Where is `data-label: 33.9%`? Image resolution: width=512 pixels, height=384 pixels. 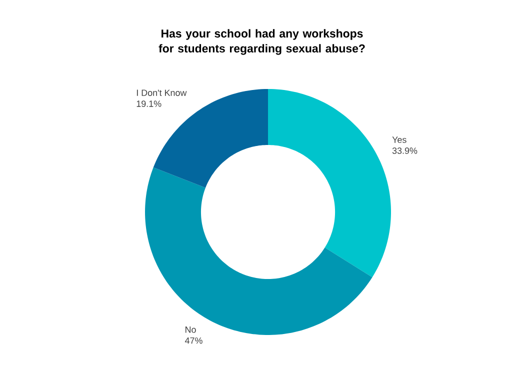
data-label: 33.9% is located at coordinates (405, 151).